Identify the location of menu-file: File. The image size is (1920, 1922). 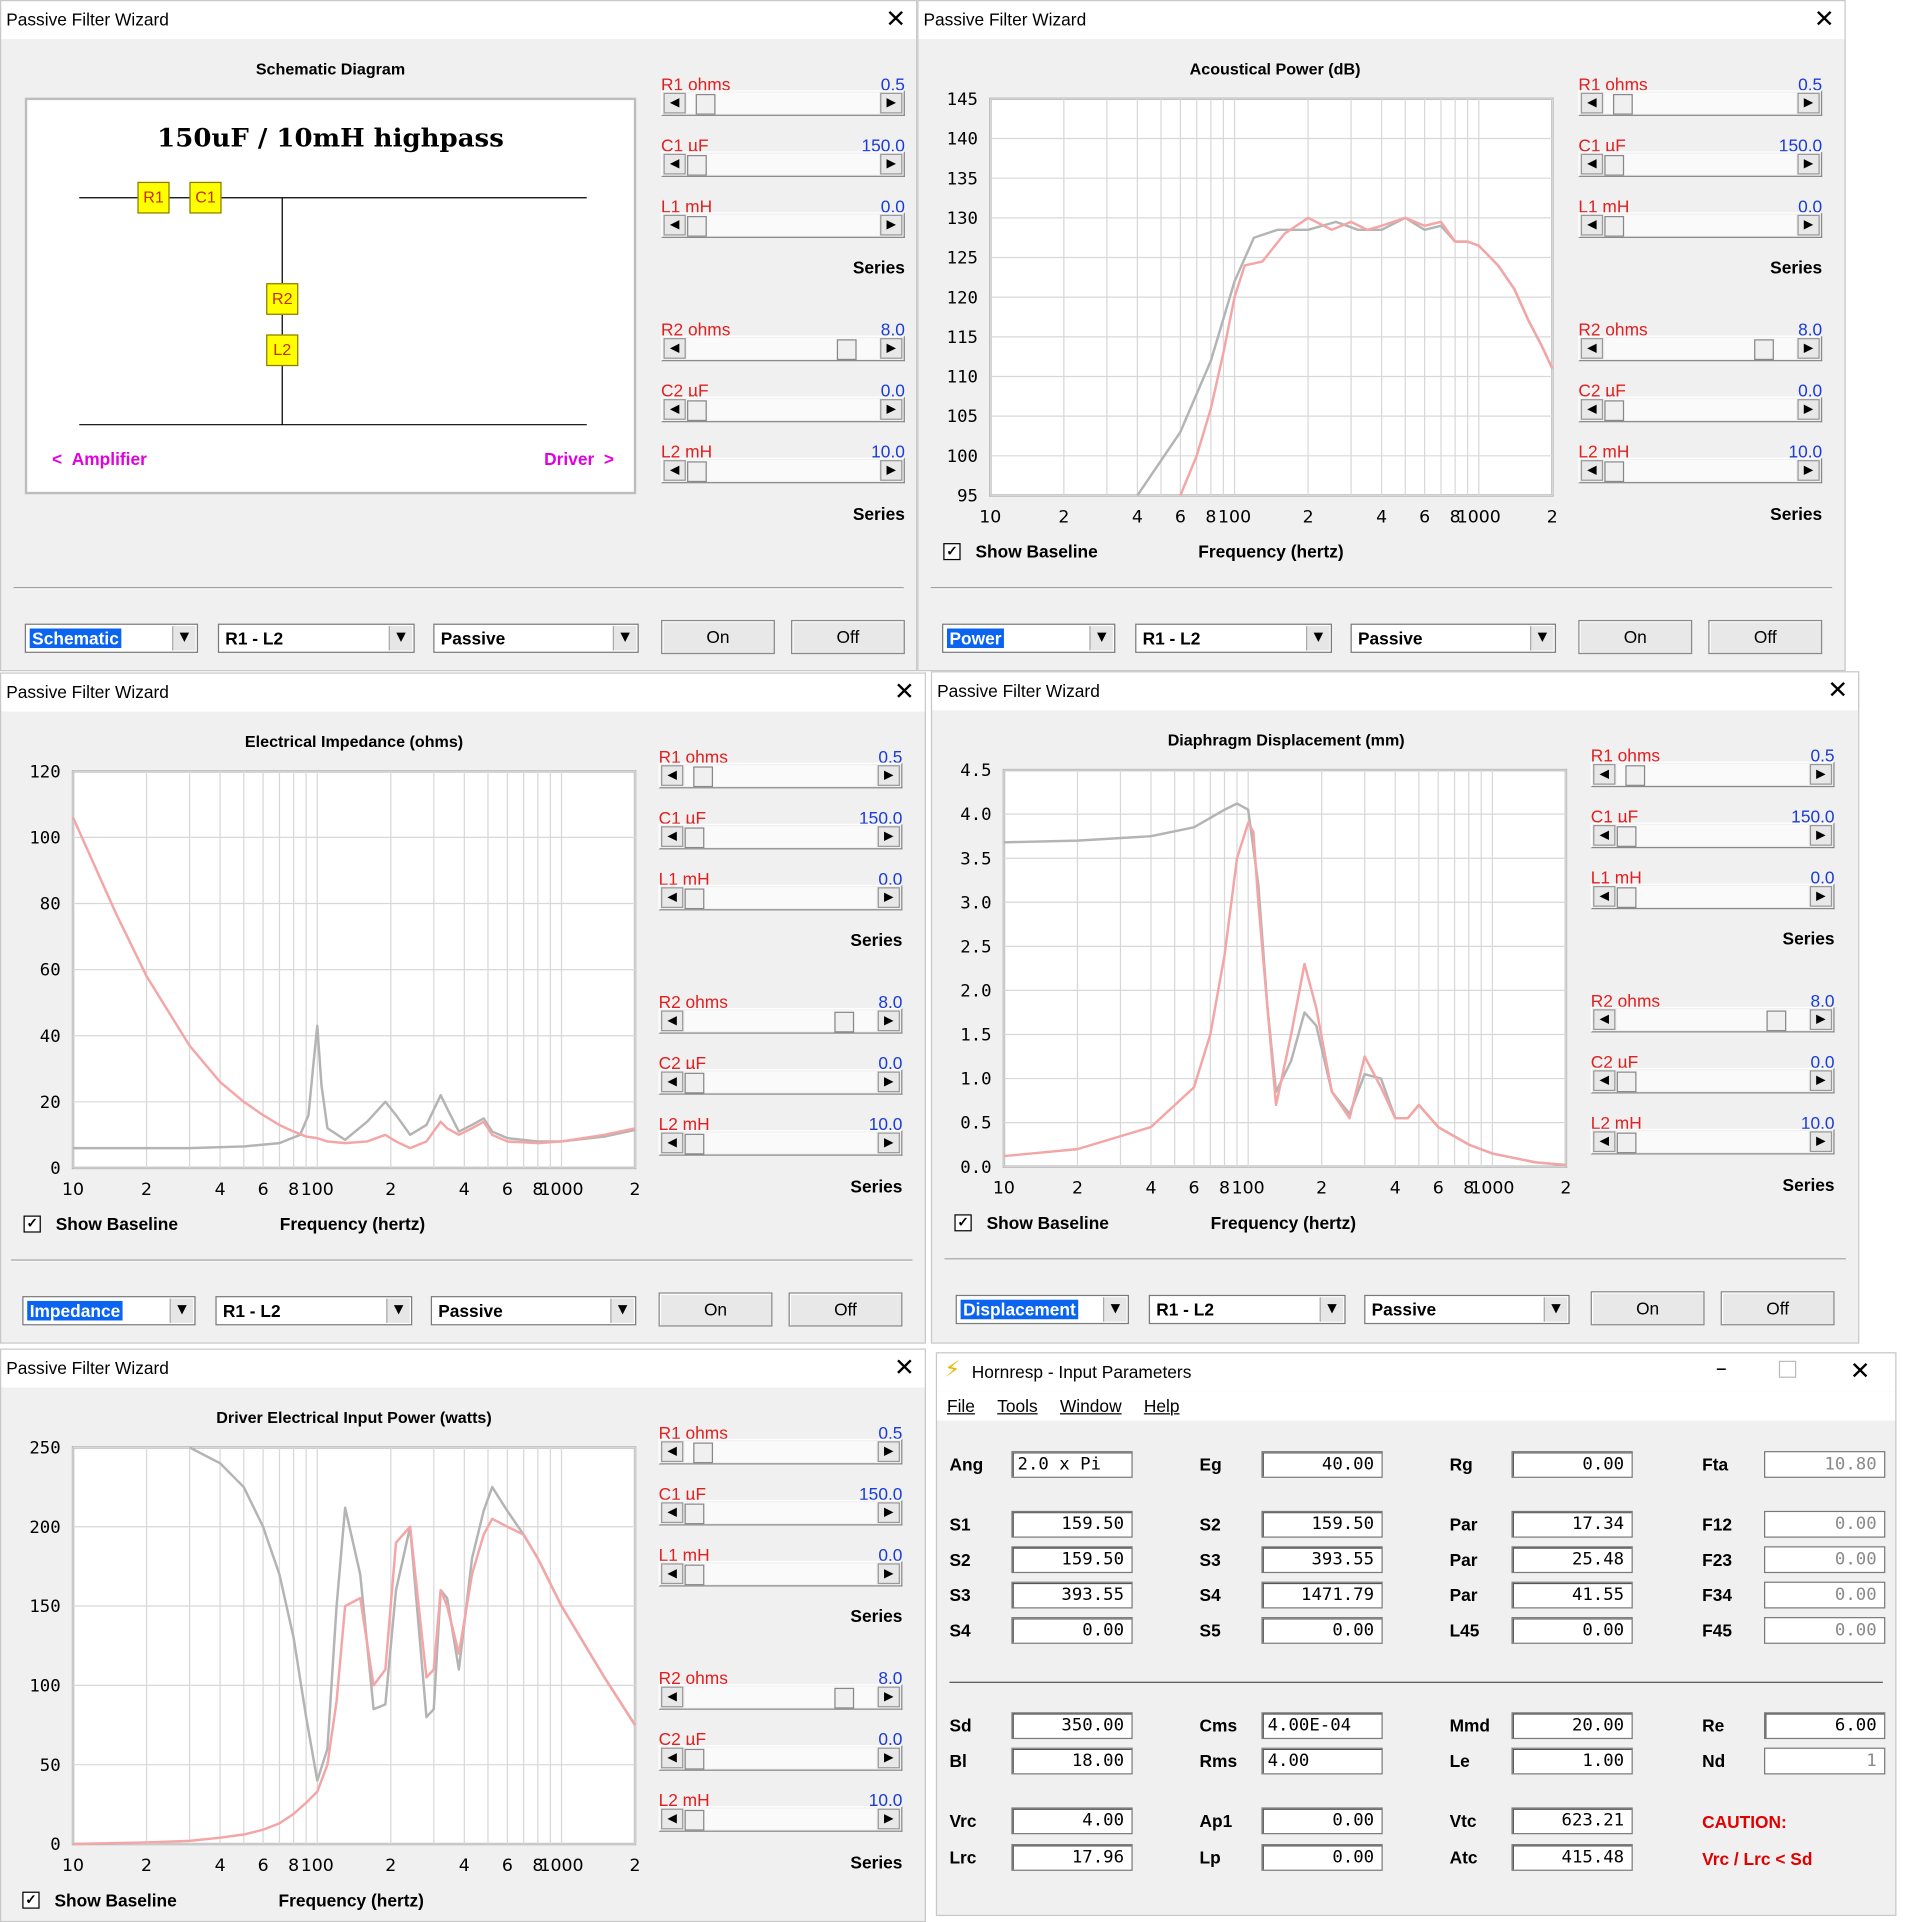
(960, 1406).